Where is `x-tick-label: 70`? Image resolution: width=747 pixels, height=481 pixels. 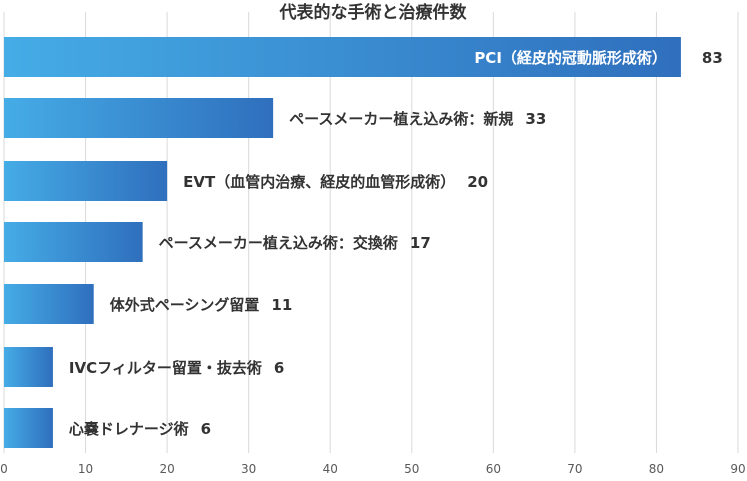 x-tick-label: 70 is located at coordinates (574, 469).